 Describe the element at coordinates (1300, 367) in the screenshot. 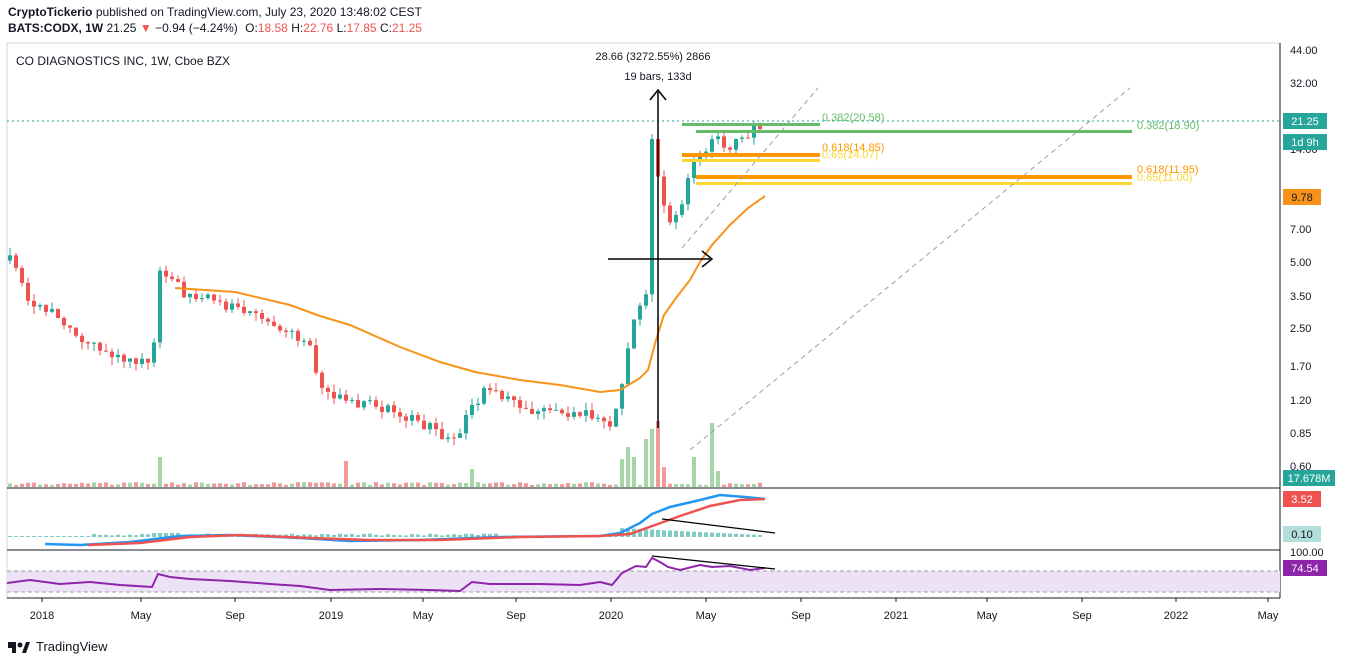

I see `price-axis-tick: 1.70` at that location.